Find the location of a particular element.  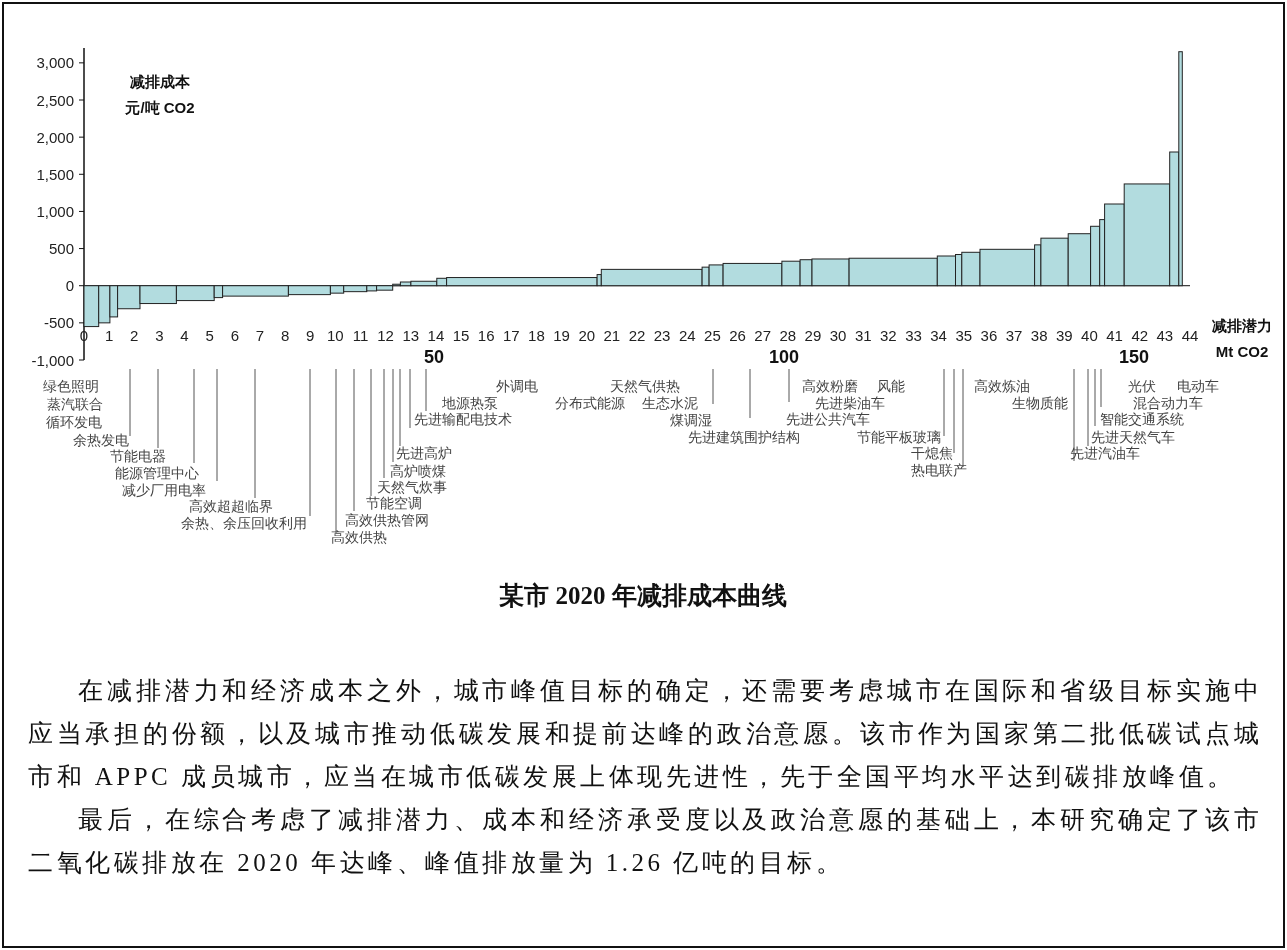

x-axis-title: 减排潜力 Mt CO2 is located at coordinates (1242, 338).